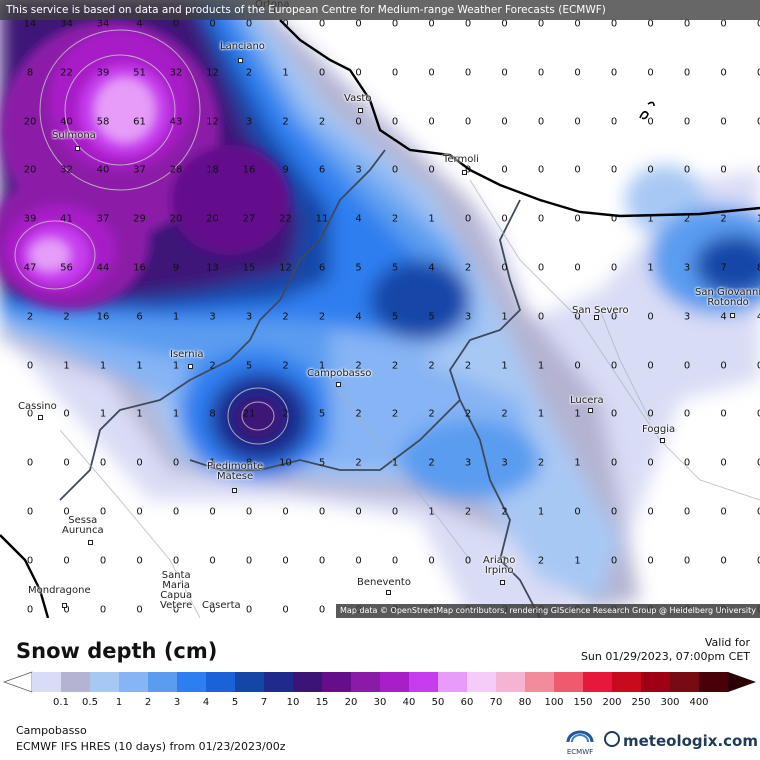 The height and width of the screenshot is (760, 760). What do you see at coordinates (119, 702) in the screenshot?
I see `legend-label: 1` at bounding box center [119, 702].